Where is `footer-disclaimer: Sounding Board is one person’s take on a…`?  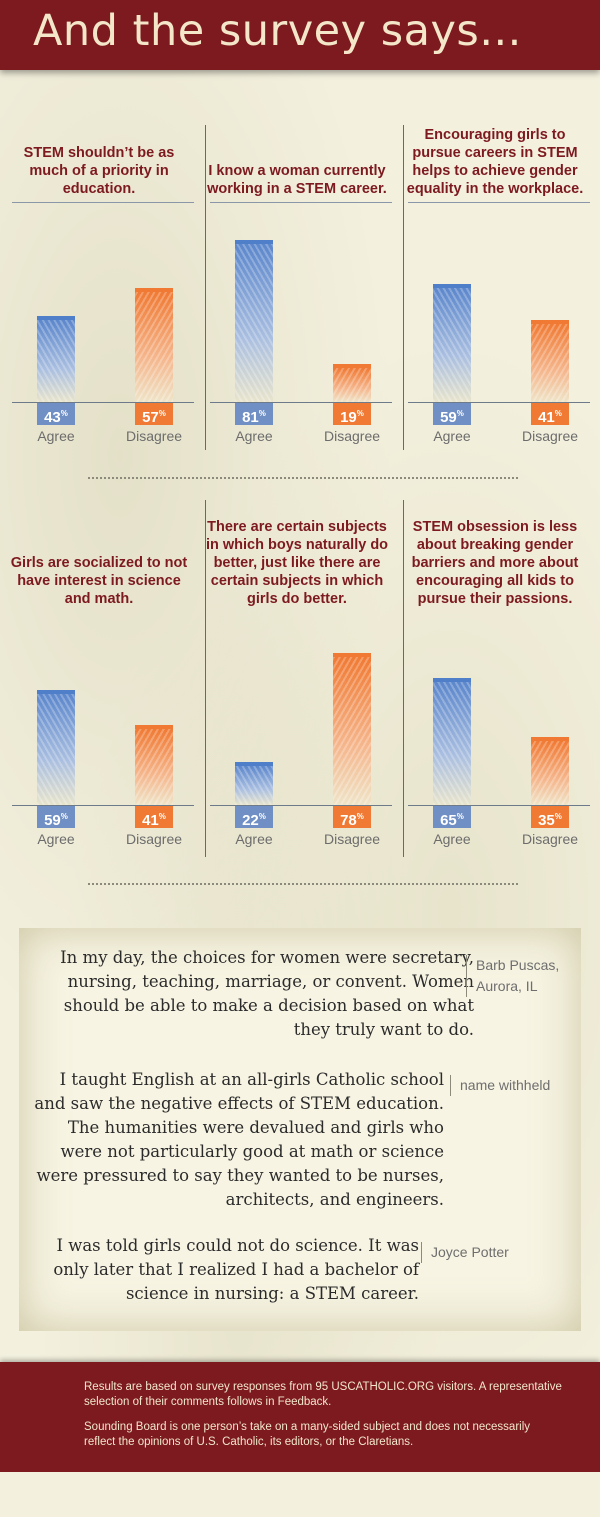 footer-disclaimer: Sounding Board is one person’s take on a… is located at coordinates (307, 1434).